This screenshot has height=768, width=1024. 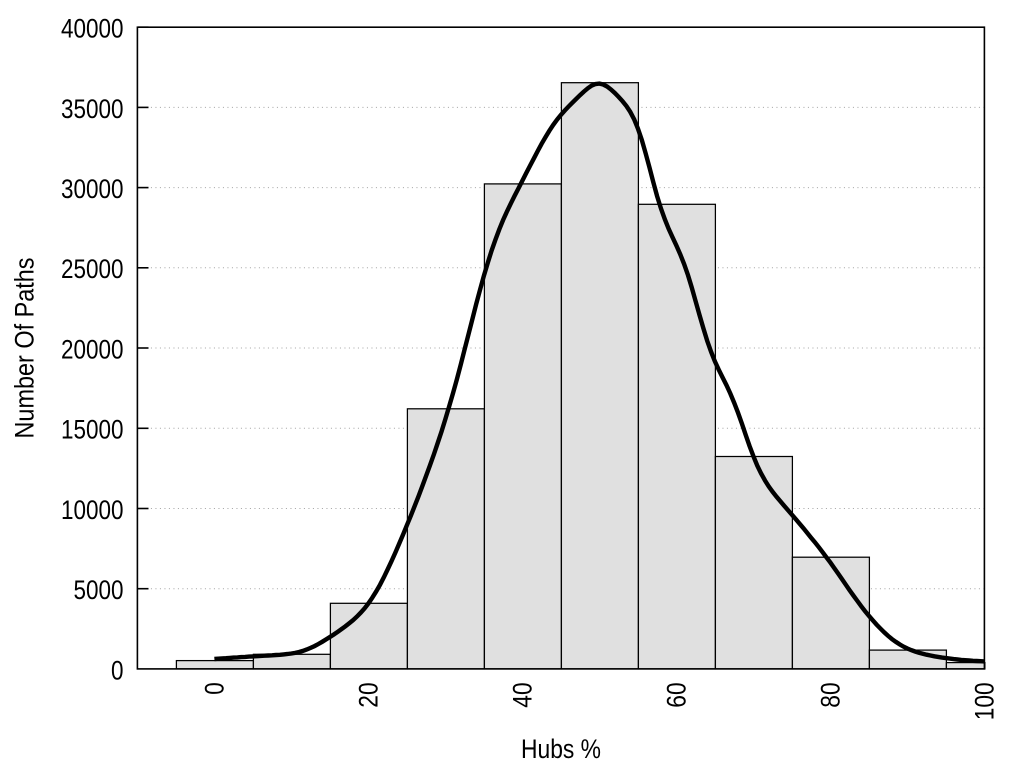 What do you see at coordinates (92, 109) in the screenshot?
I see `svg-text: 35000` at bounding box center [92, 109].